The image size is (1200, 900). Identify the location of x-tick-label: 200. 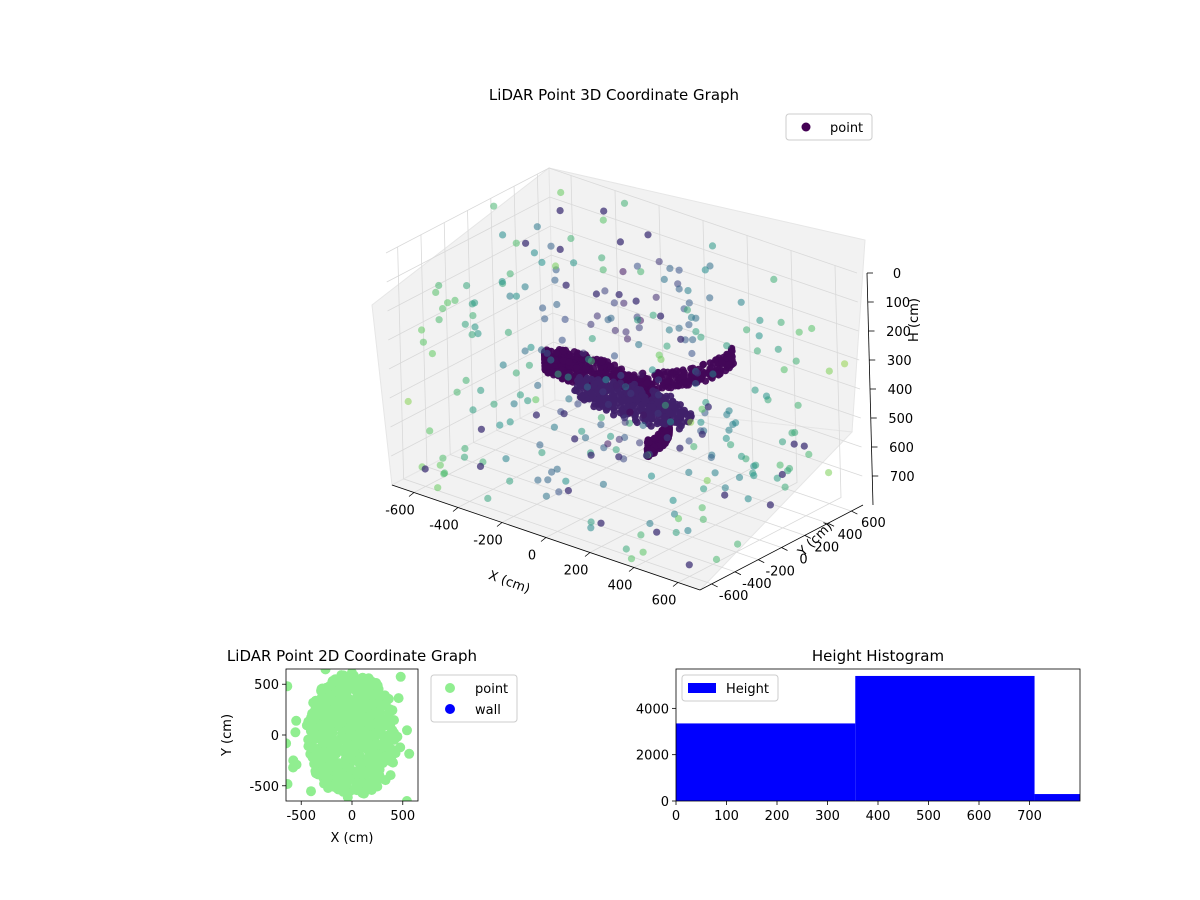
(777, 816).